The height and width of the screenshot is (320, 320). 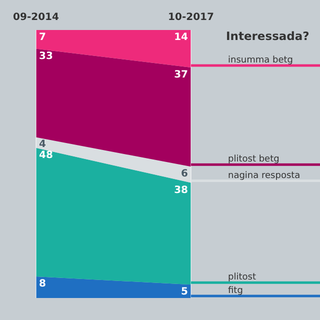 What do you see at coordinates (42, 37) in the screenshot?
I see `data-label: 7` at bounding box center [42, 37].